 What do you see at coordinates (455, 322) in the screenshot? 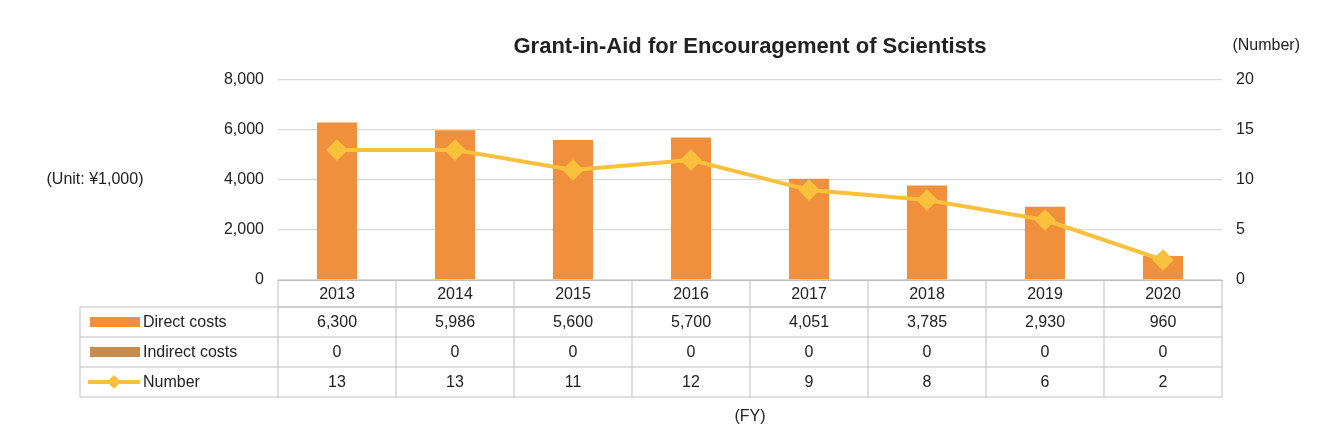
I see `data-label: 5,986` at bounding box center [455, 322].